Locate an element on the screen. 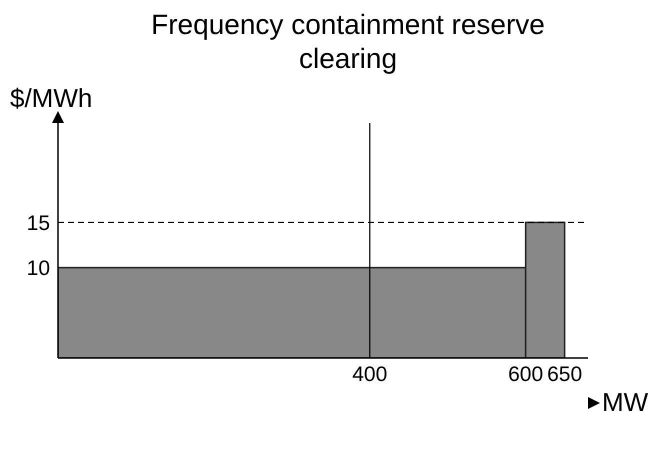 The image size is (649, 462). y-axis-title: $/MWh is located at coordinates (51, 98).